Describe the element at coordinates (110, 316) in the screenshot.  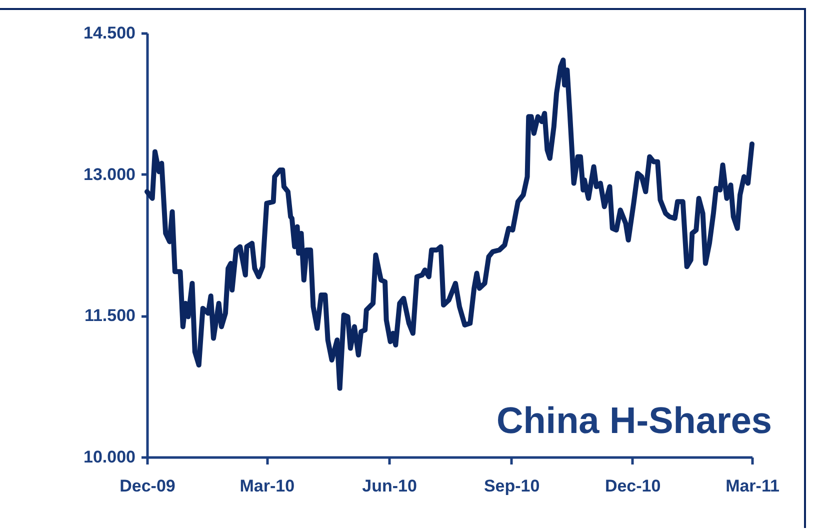
I see `y-tick-label: 11.500` at that location.